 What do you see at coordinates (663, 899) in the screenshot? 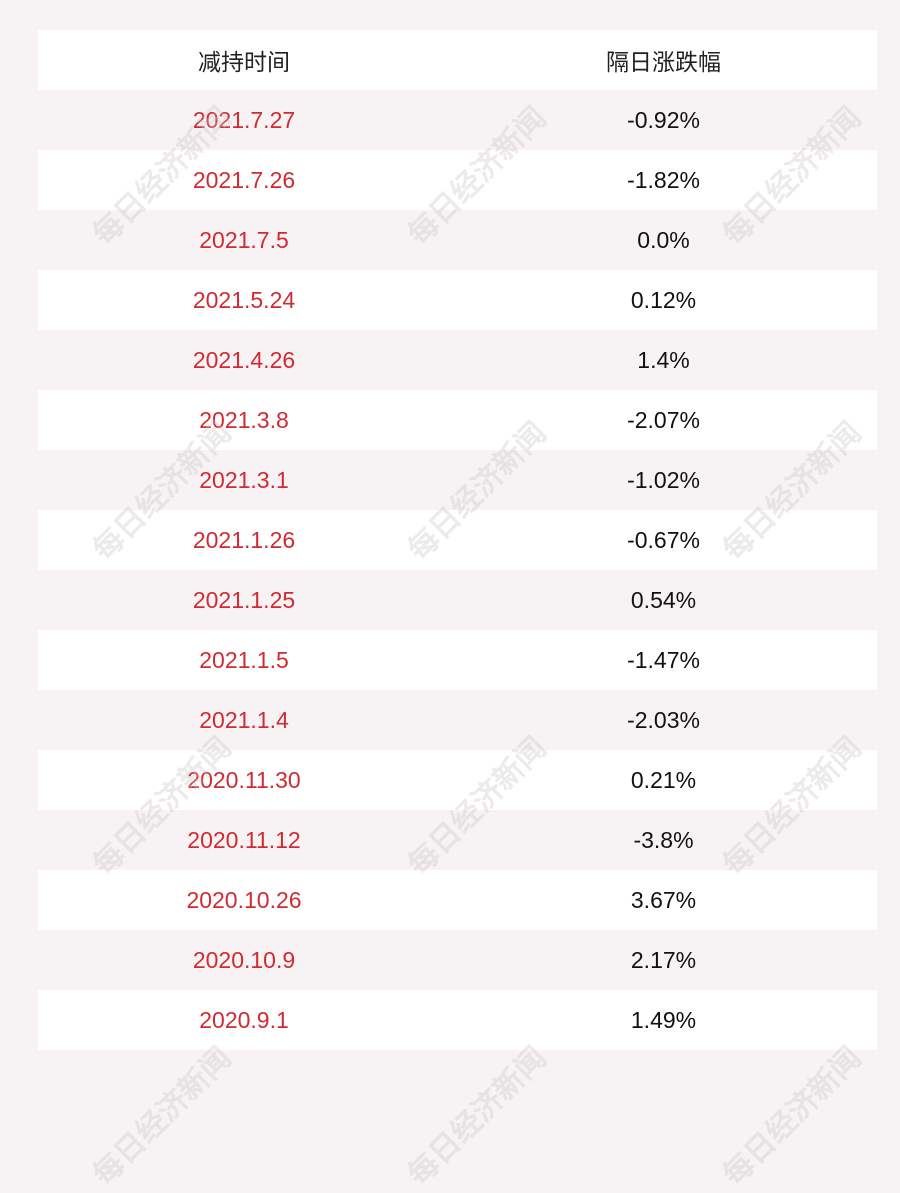
I see `change-cell: 3.67%` at bounding box center [663, 899].